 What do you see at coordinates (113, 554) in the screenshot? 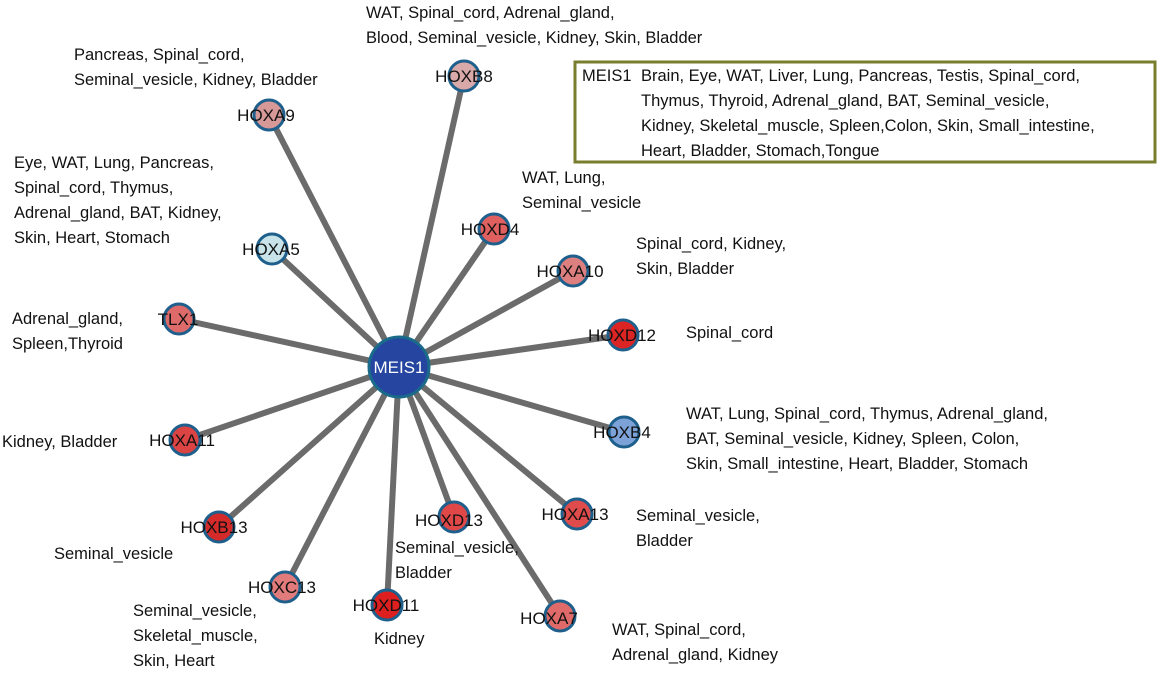
I see `tissue-label-hoxb13: Seminal_vesicle` at bounding box center [113, 554].